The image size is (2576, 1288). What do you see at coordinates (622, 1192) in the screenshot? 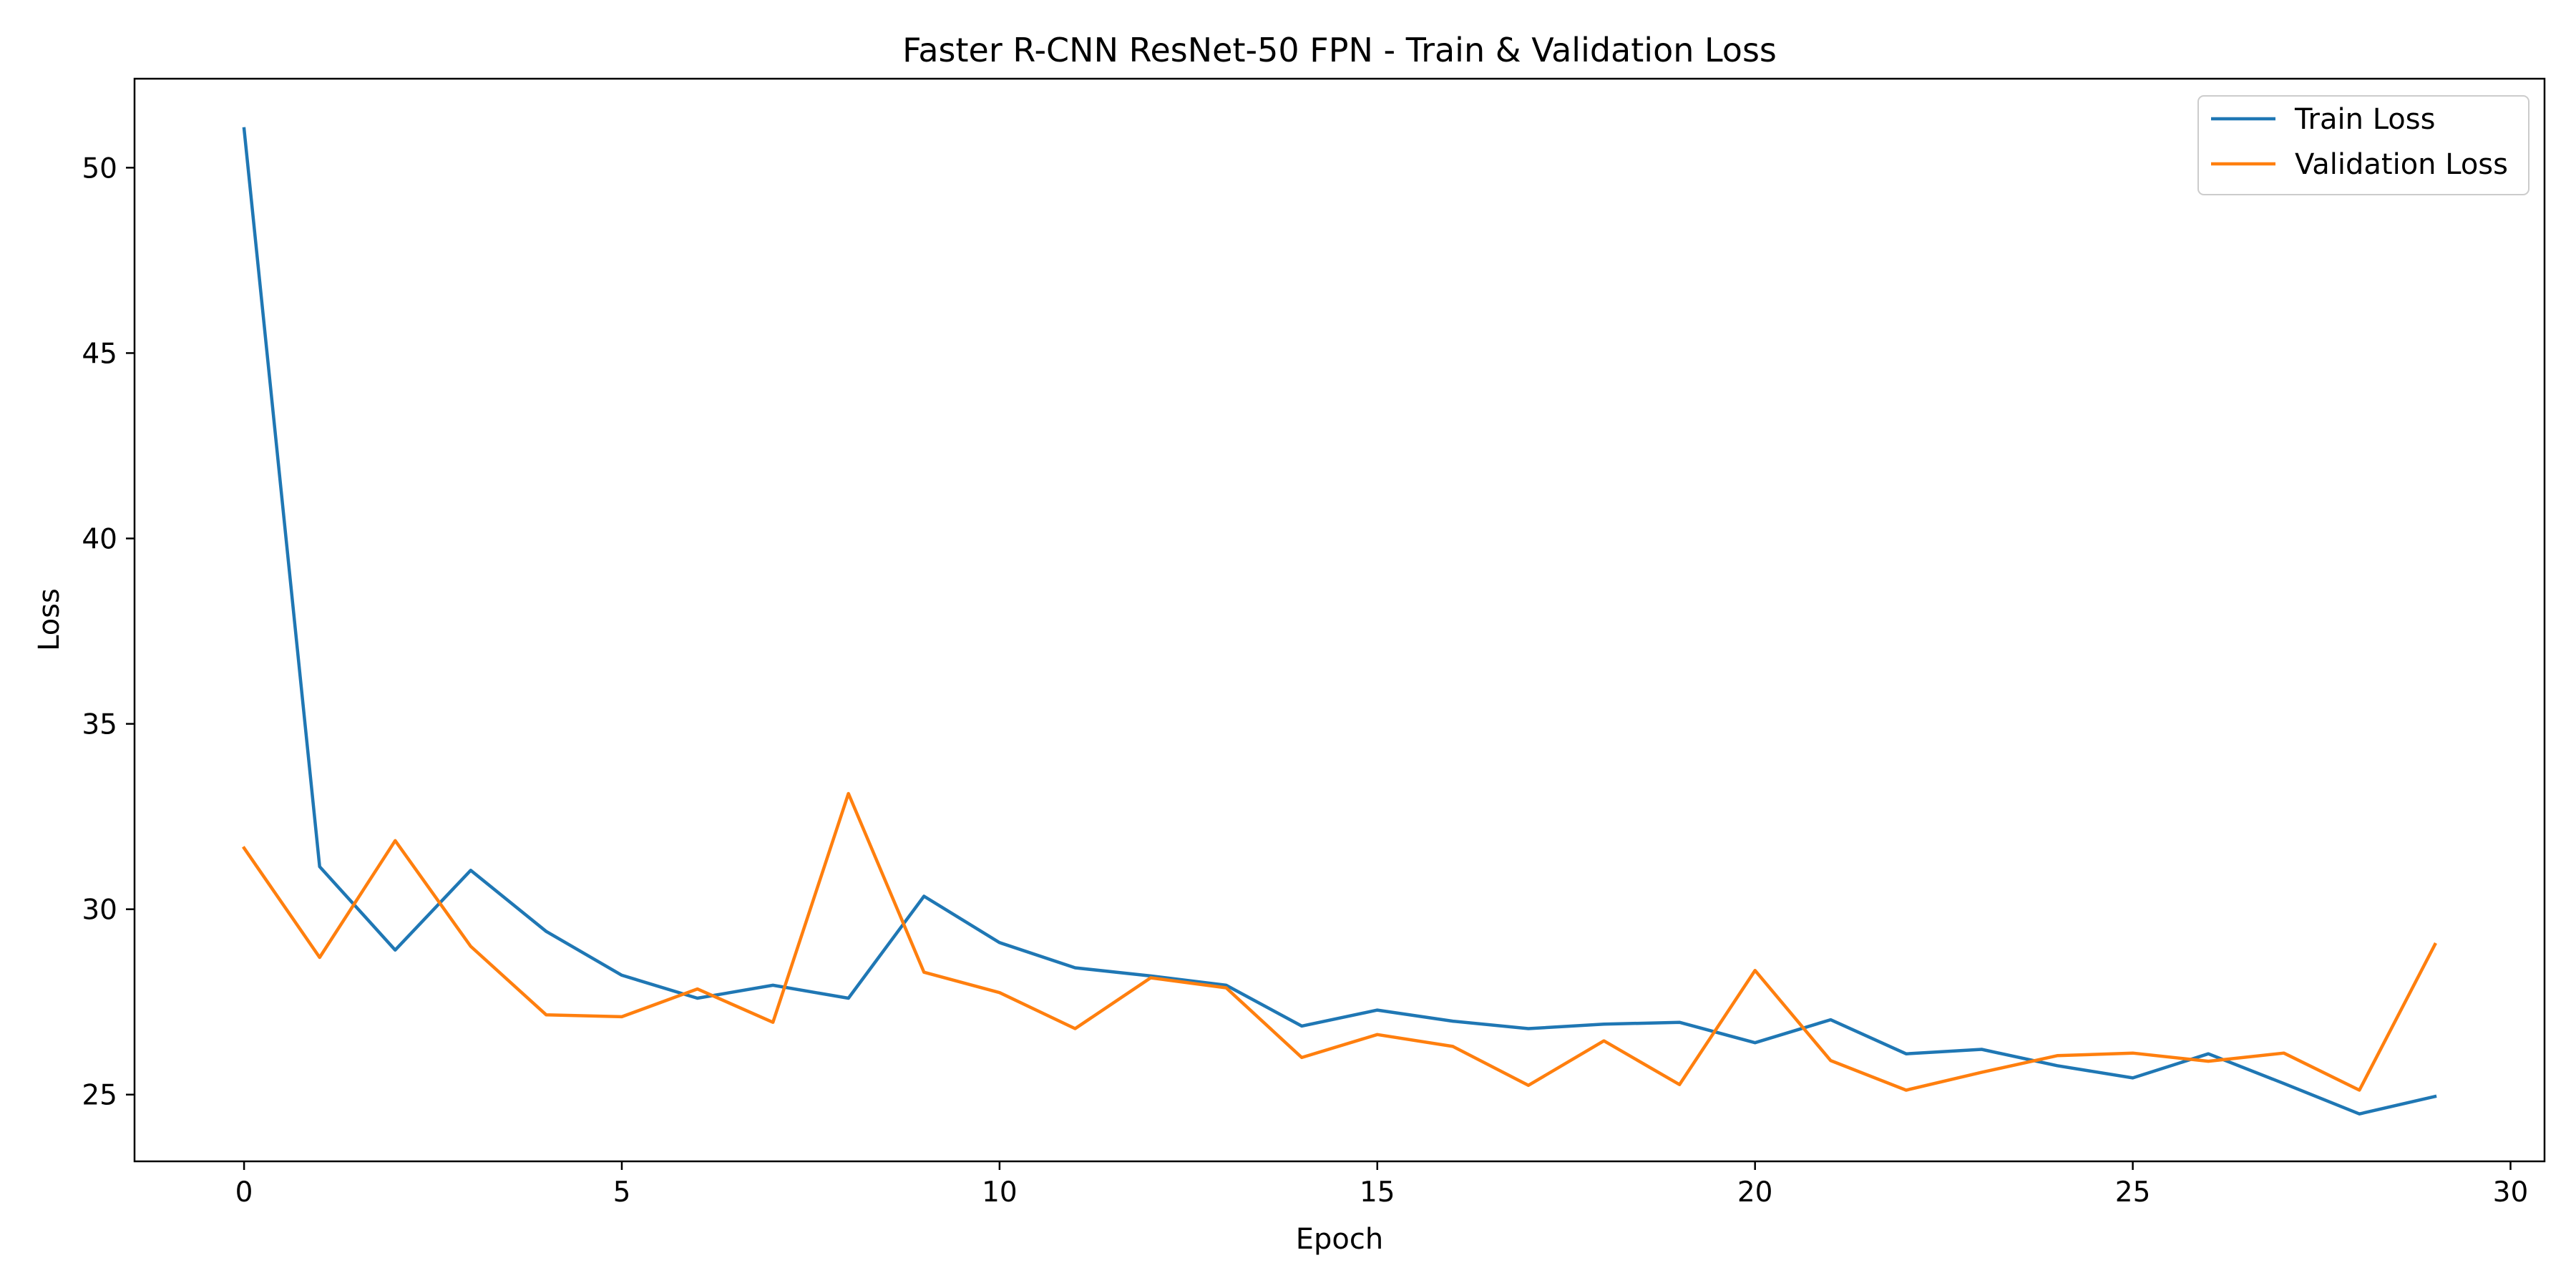
I see `x-tick-label: 5` at bounding box center [622, 1192].